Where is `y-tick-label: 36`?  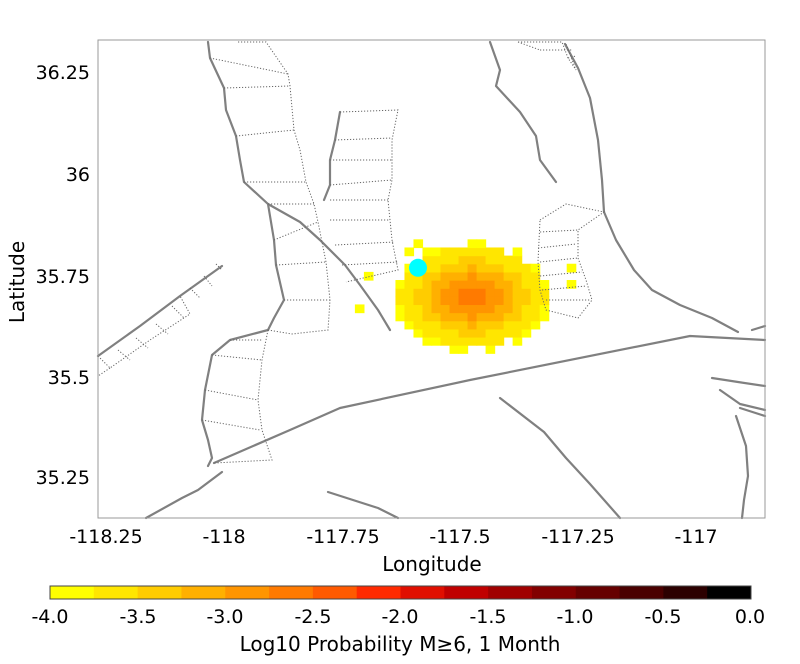
y-tick-label: 36 is located at coordinates (78, 175).